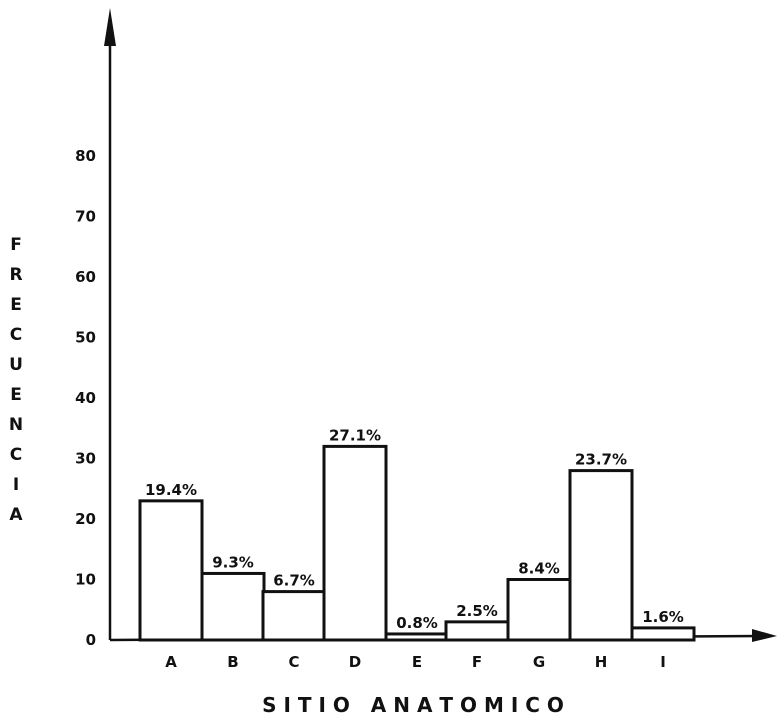 Image resolution: width=777 pixels, height=725 pixels. What do you see at coordinates (601, 460) in the screenshot?
I see `data-label-h: 23.7%` at bounding box center [601, 460].